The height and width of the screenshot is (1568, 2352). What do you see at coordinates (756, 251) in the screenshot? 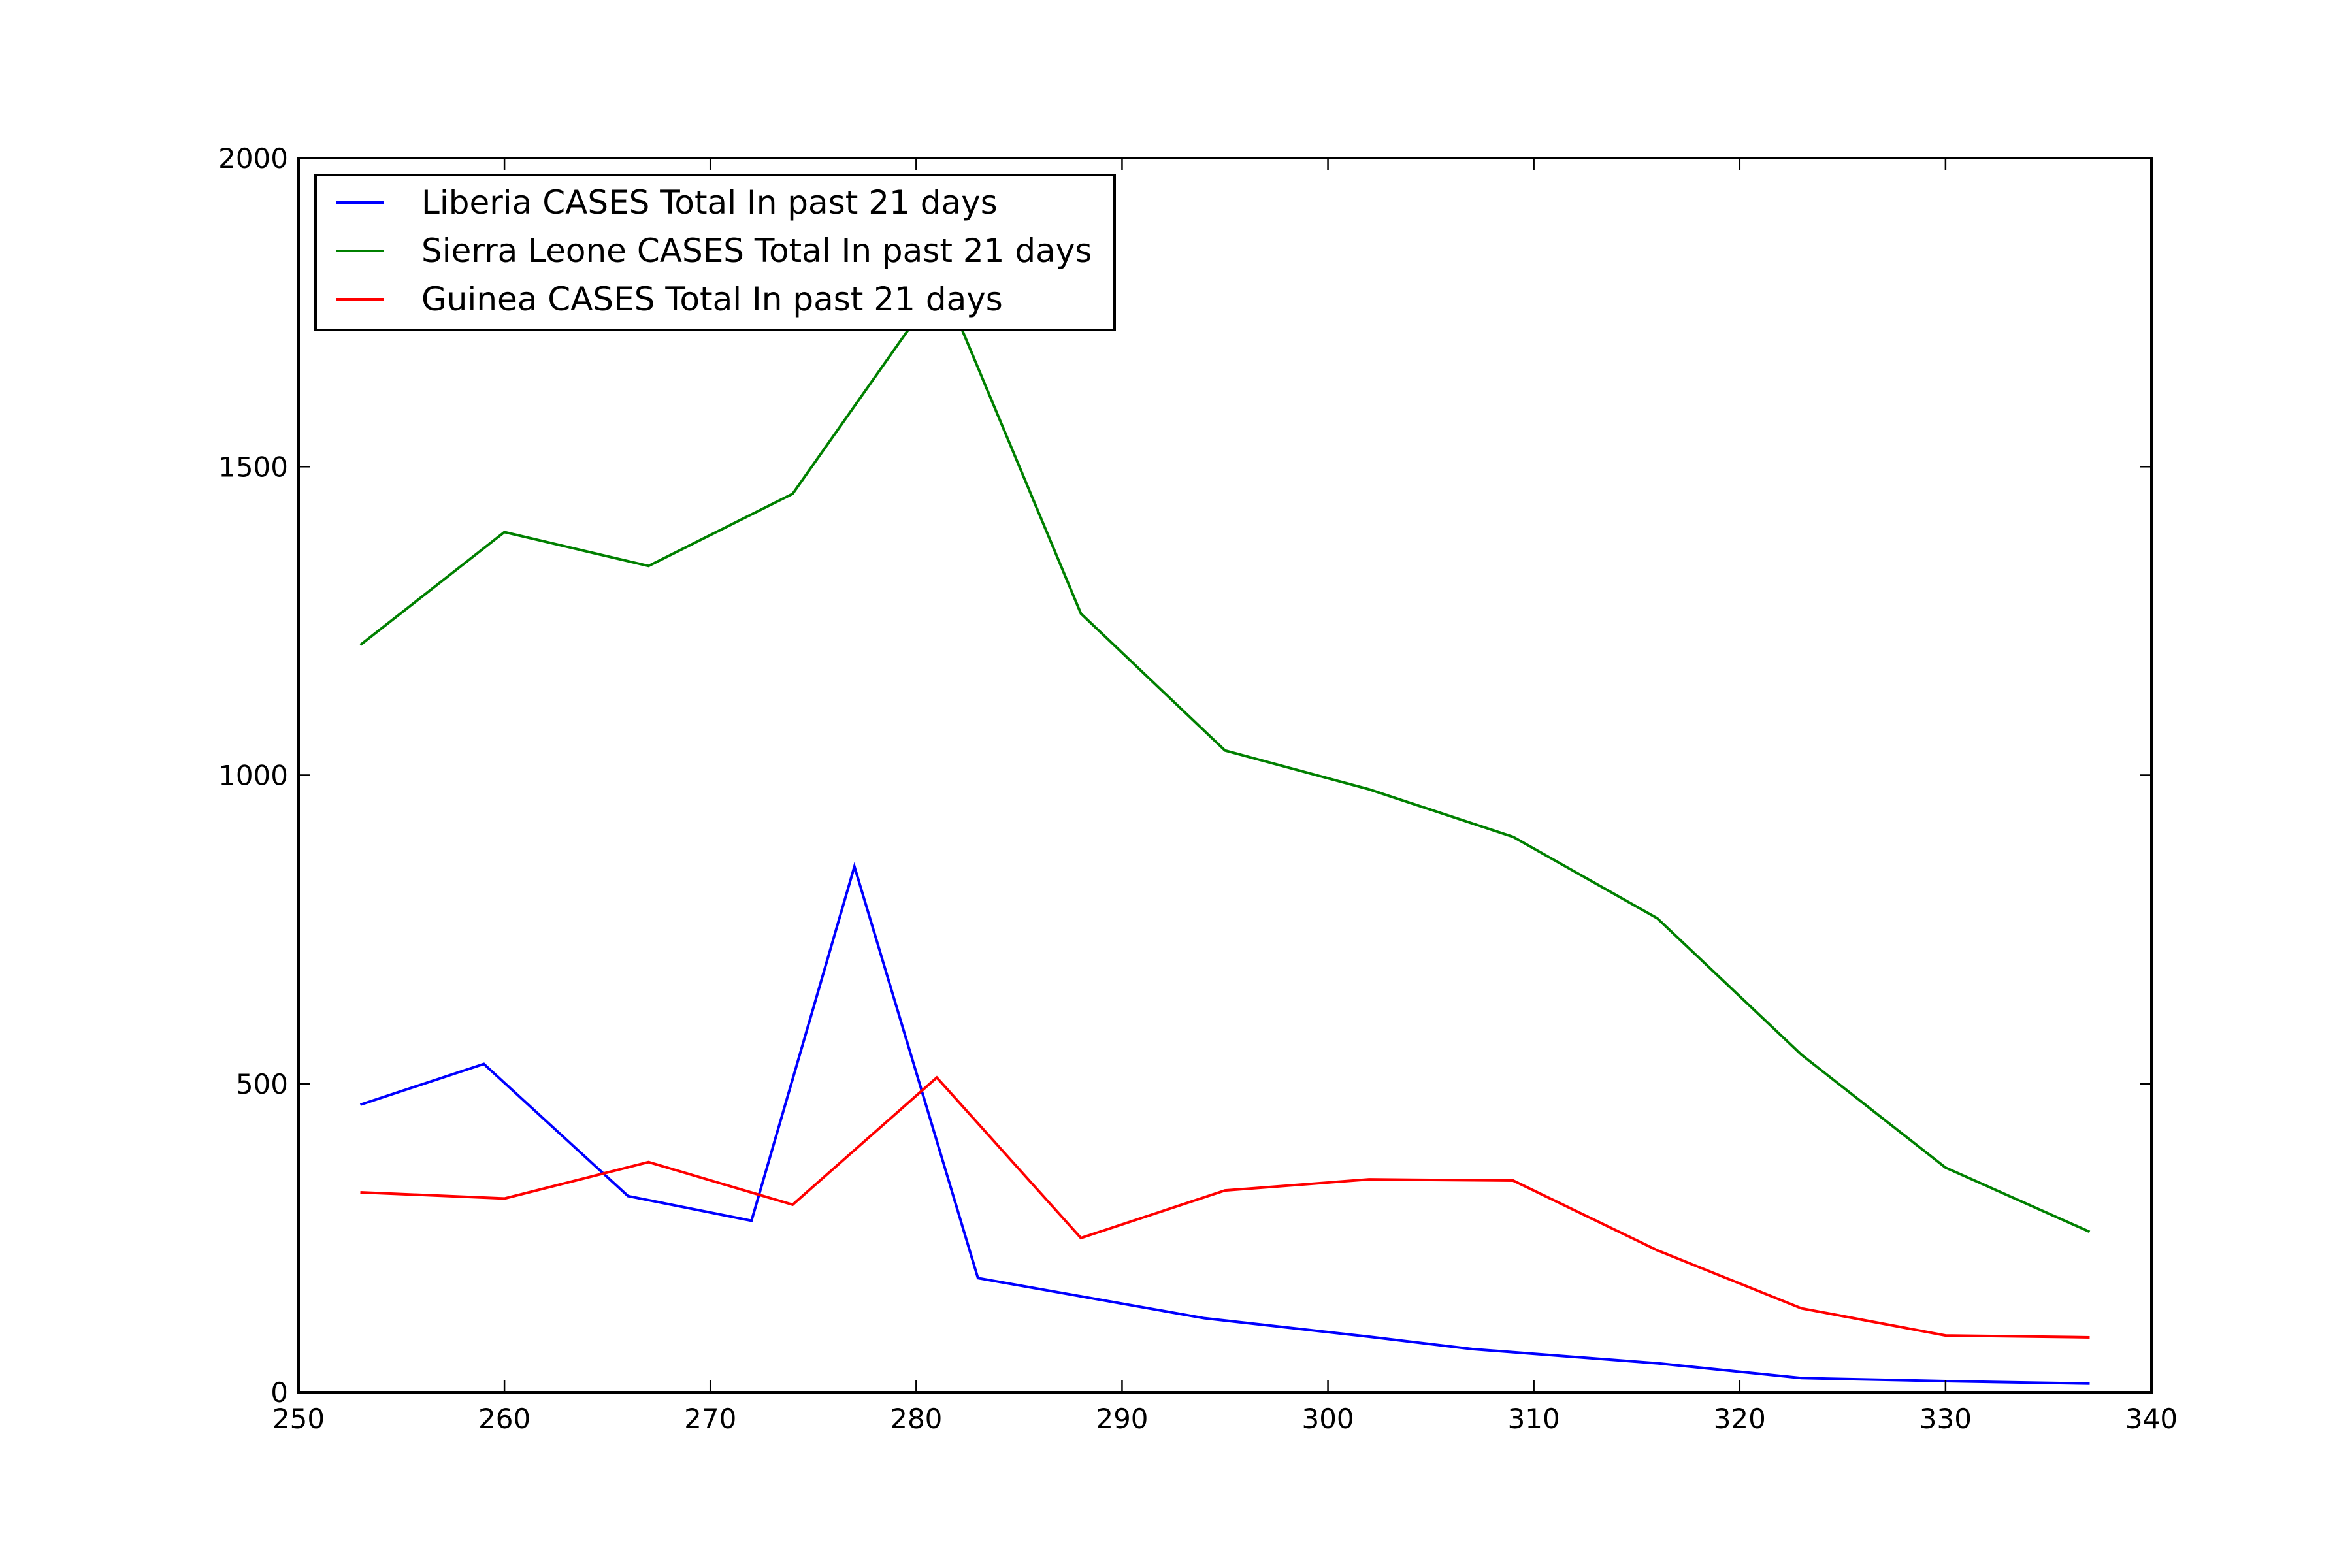
I see `legend-label-sierra-leone: Sierra Leone CASES Total In past 21 days` at bounding box center [756, 251].